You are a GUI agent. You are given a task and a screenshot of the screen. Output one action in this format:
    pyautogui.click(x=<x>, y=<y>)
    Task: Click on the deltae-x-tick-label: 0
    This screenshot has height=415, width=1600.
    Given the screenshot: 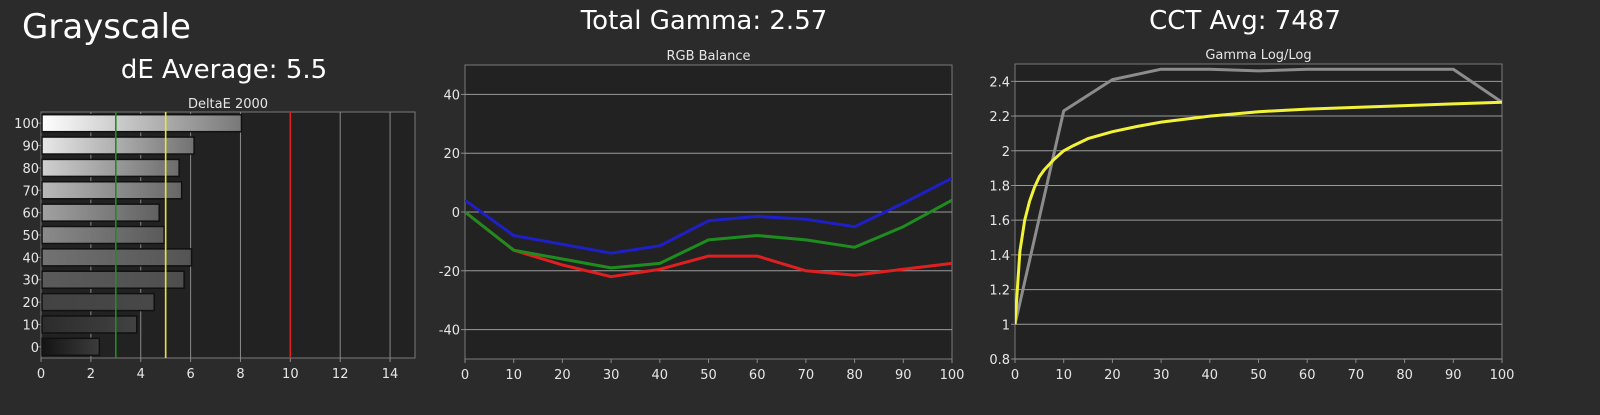 What is the action you would take?
    pyautogui.click(x=41, y=374)
    